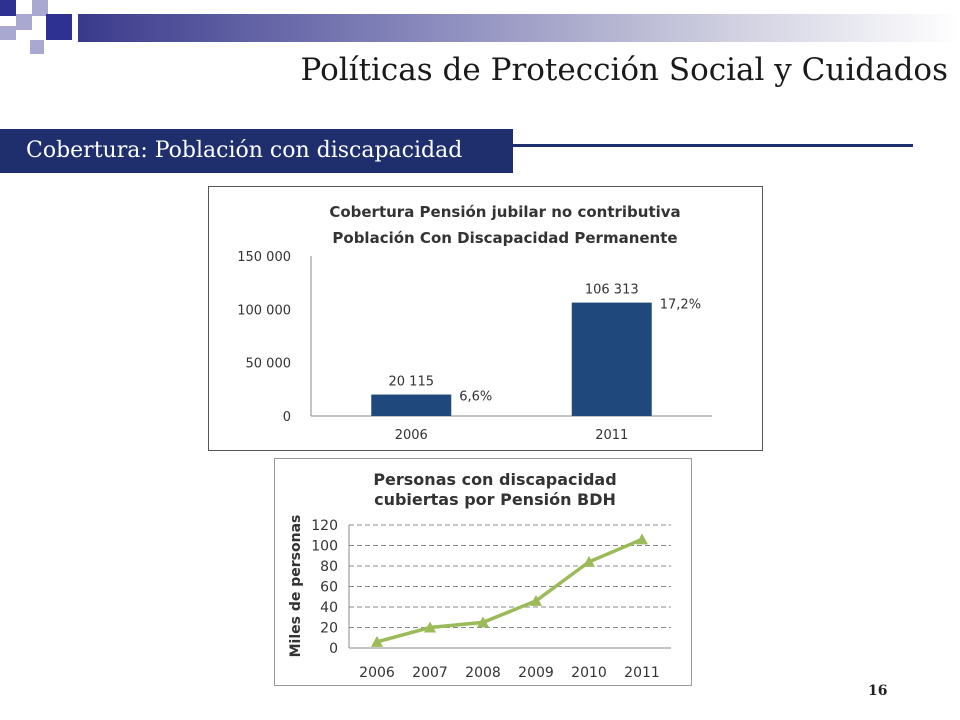  What do you see at coordinates (333, 649) in the screenshot?
I see `line-chart-ytick-label: 0` at bounding box center [333, 649].